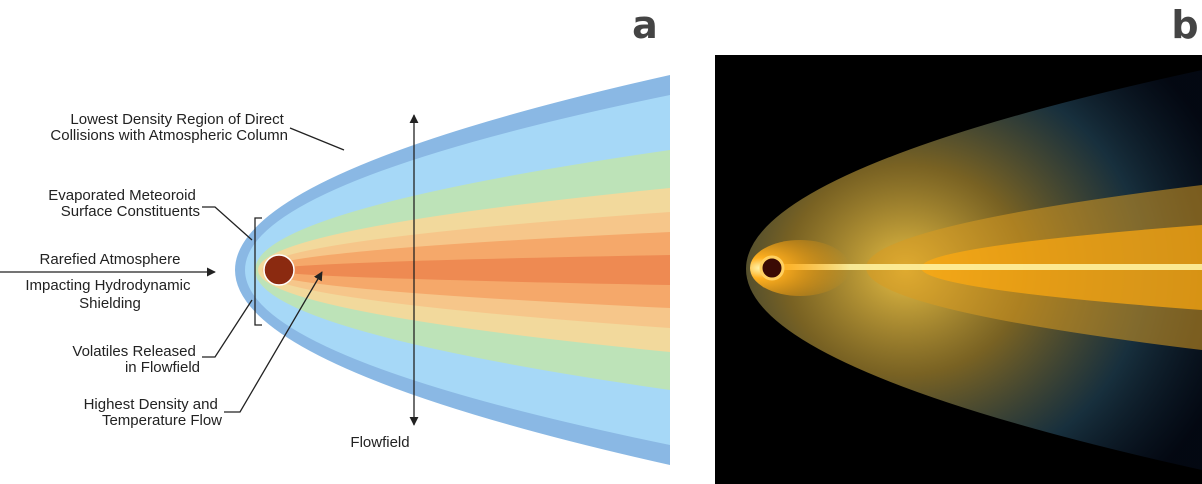 Image resolution: width=1202 pixels, height=484 pixels. What do you see at coordinates (258, 271) in the screenshot?
I see `bracket` at bounding box center [258, 271].